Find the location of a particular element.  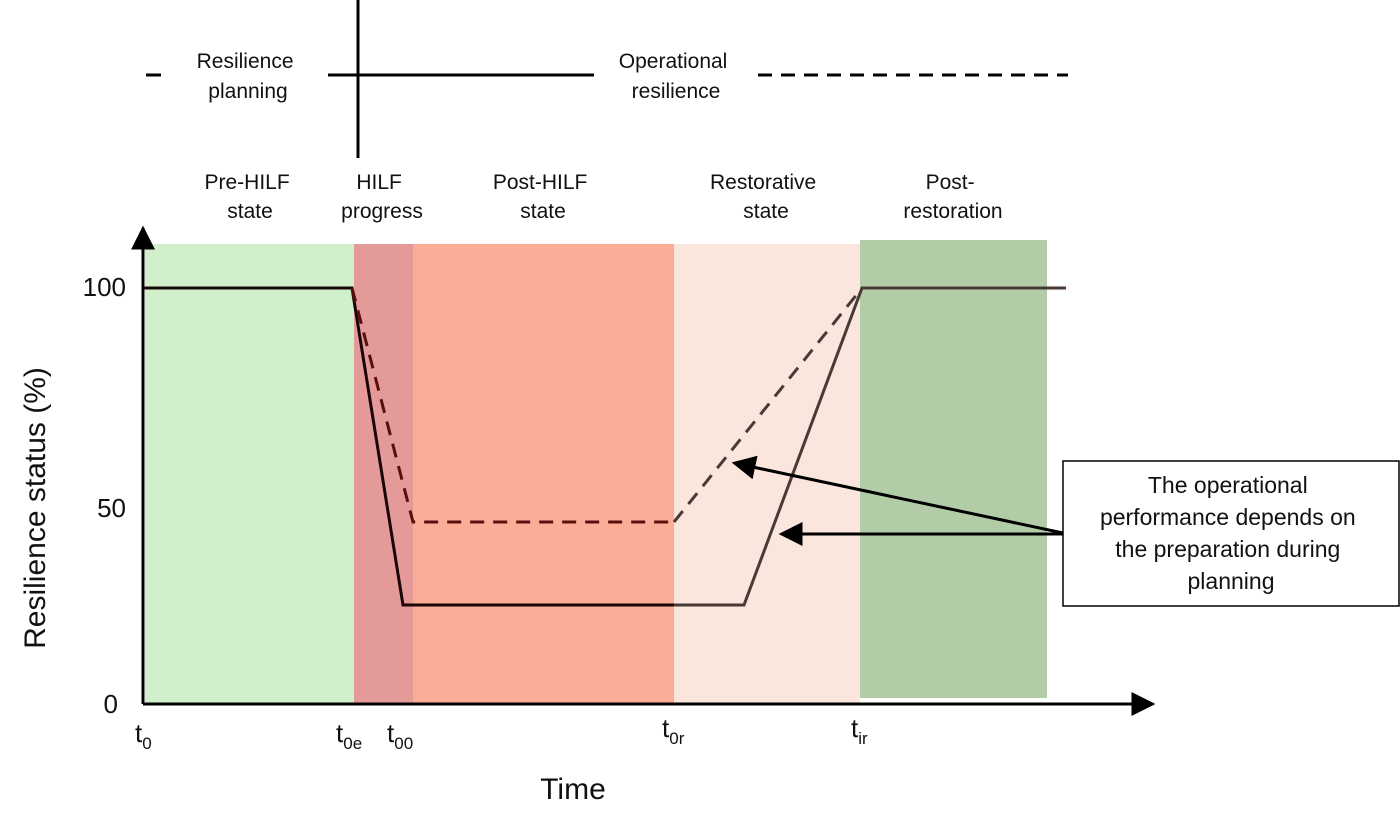

phase-band-pre-hilf is located at coordinates (249, 474).